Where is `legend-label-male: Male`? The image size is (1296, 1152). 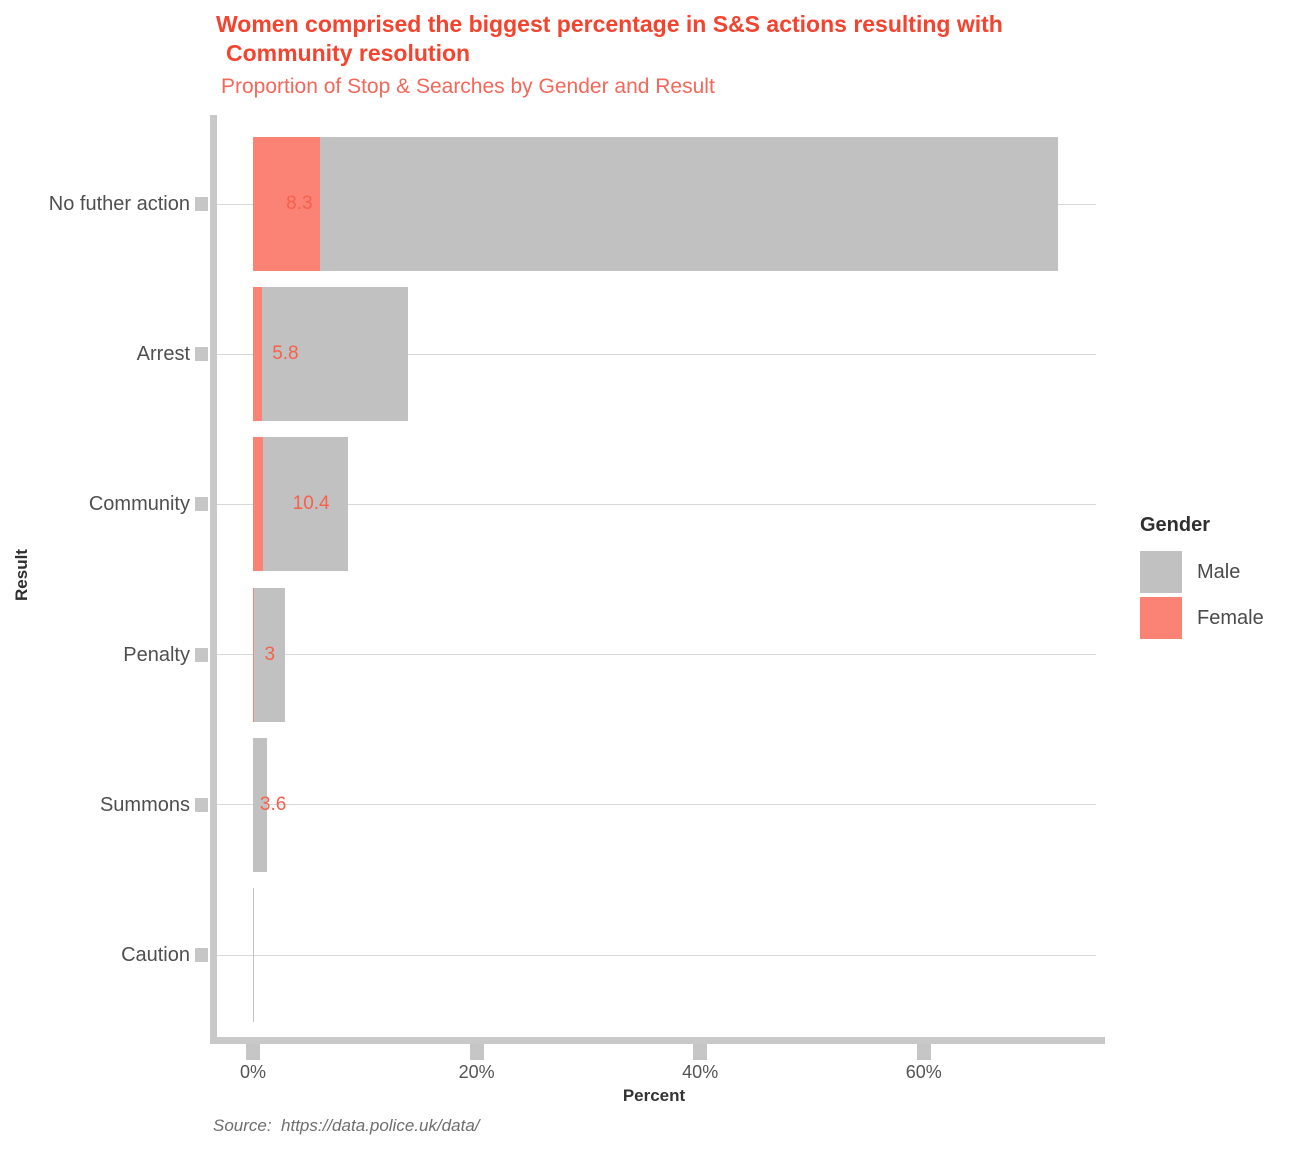
legend-label-male: Male is located at coordinates (1219, 571).